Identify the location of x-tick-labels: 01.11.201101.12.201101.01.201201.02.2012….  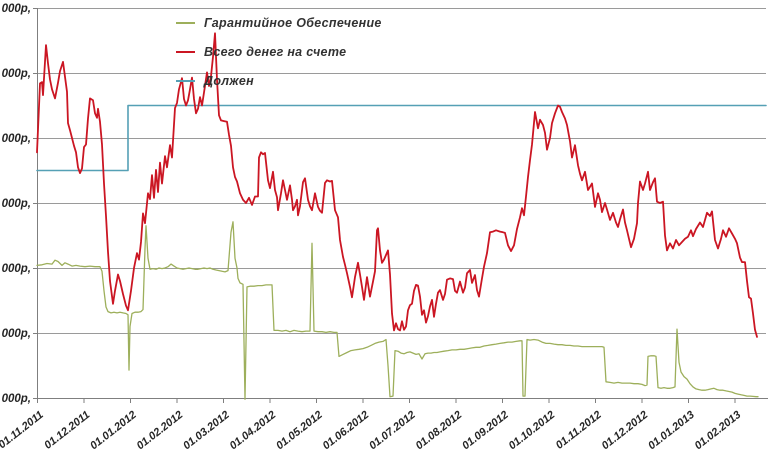
(371, 429).